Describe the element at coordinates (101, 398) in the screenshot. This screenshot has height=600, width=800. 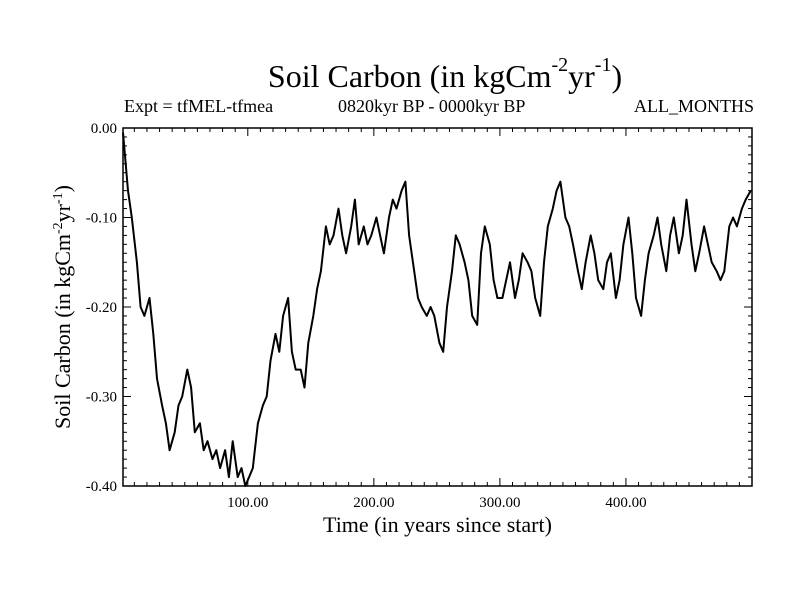
I see `y-tick-label: -0.30` at that location.